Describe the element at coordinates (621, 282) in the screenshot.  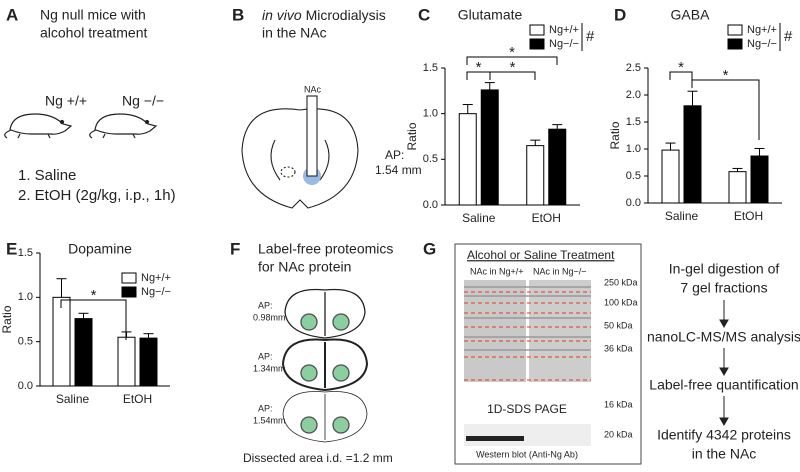
I see `marker-label: 250 kDa` at that location.